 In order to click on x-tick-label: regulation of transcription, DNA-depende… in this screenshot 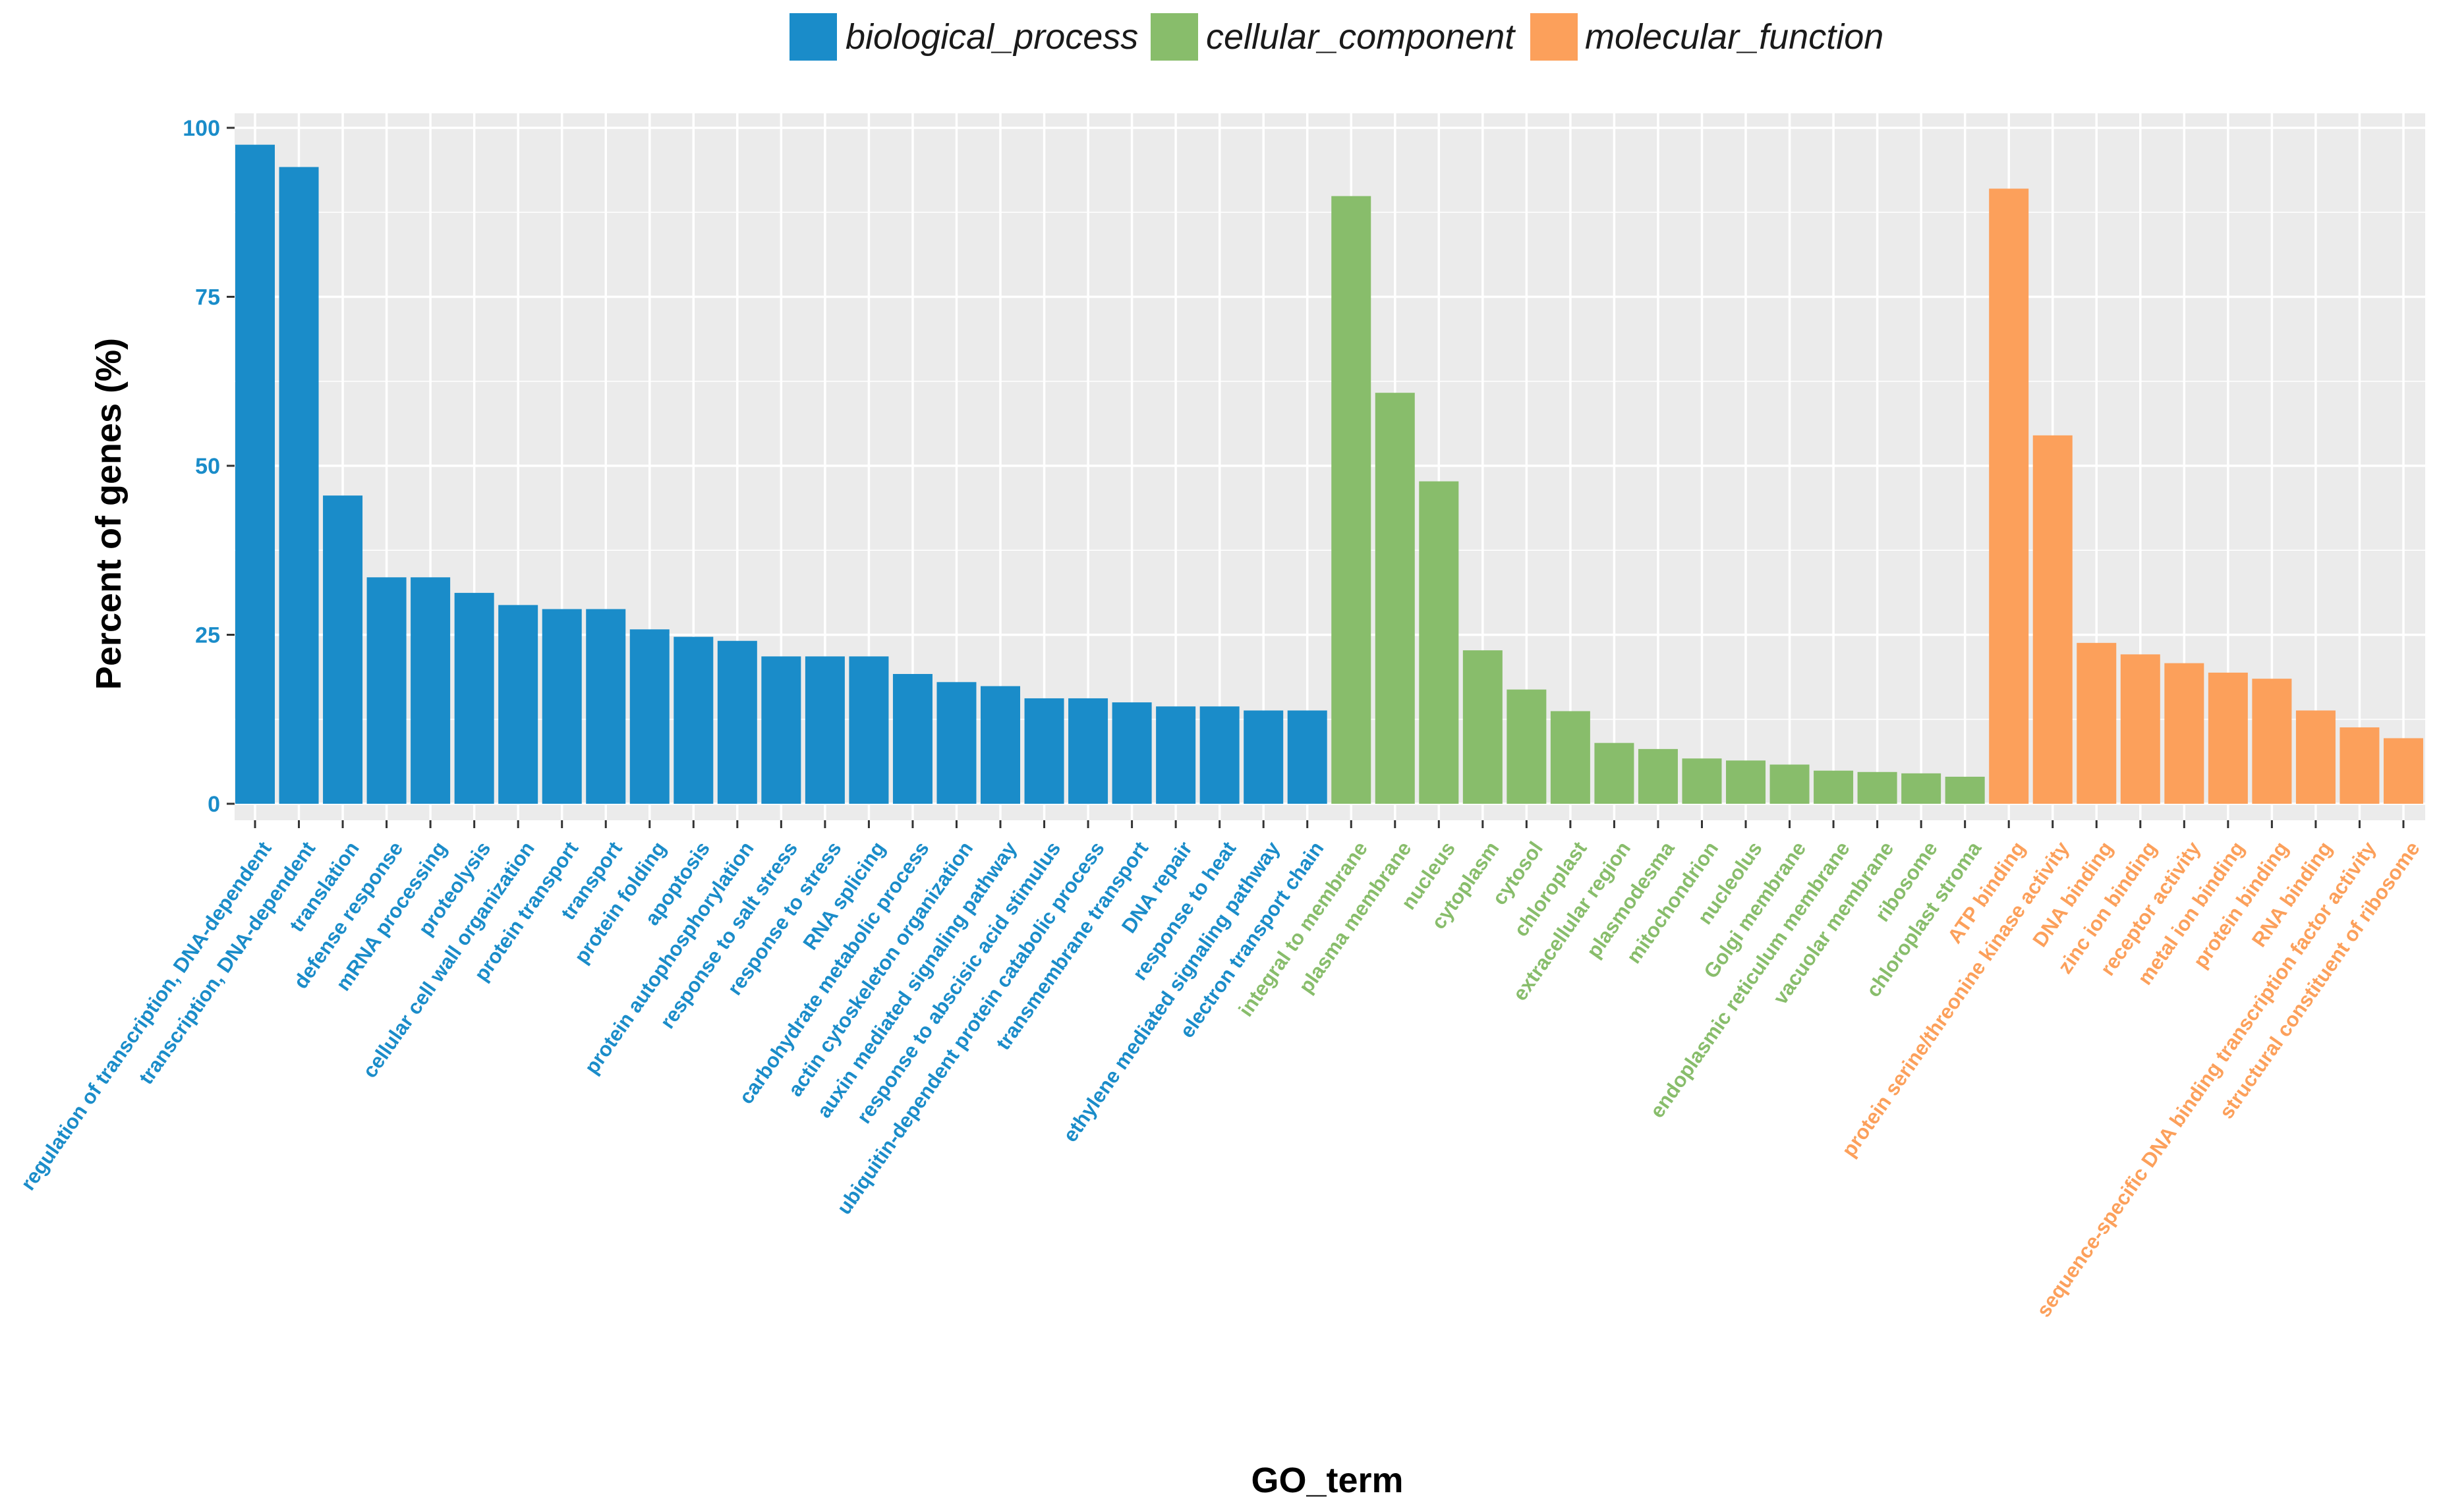, I will do `click(146, 1015)`.